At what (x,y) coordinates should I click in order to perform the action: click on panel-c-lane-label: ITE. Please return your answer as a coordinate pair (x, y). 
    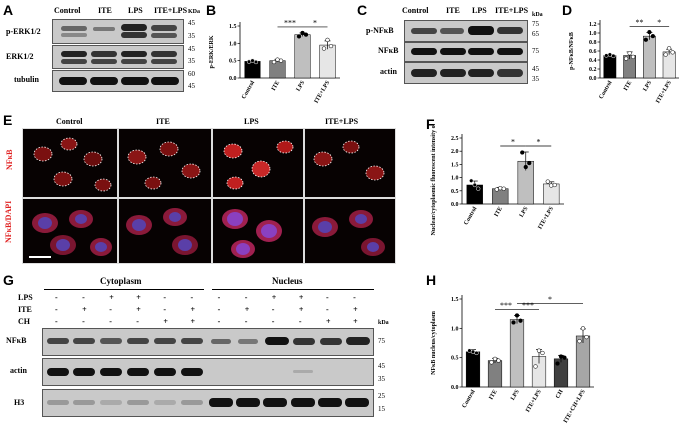
    Looking at the image, I should click on (453, 10).